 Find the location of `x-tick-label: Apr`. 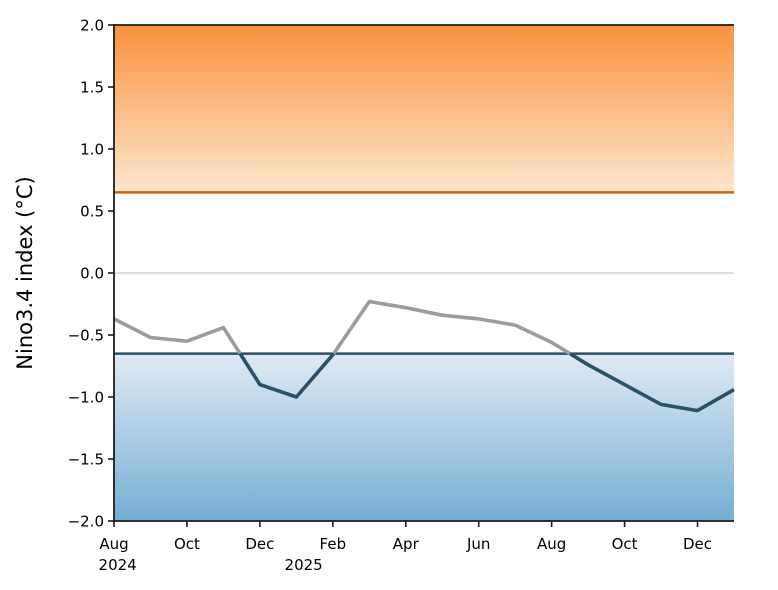

x-tick-label: Apr is located at coordinates (406, 544).